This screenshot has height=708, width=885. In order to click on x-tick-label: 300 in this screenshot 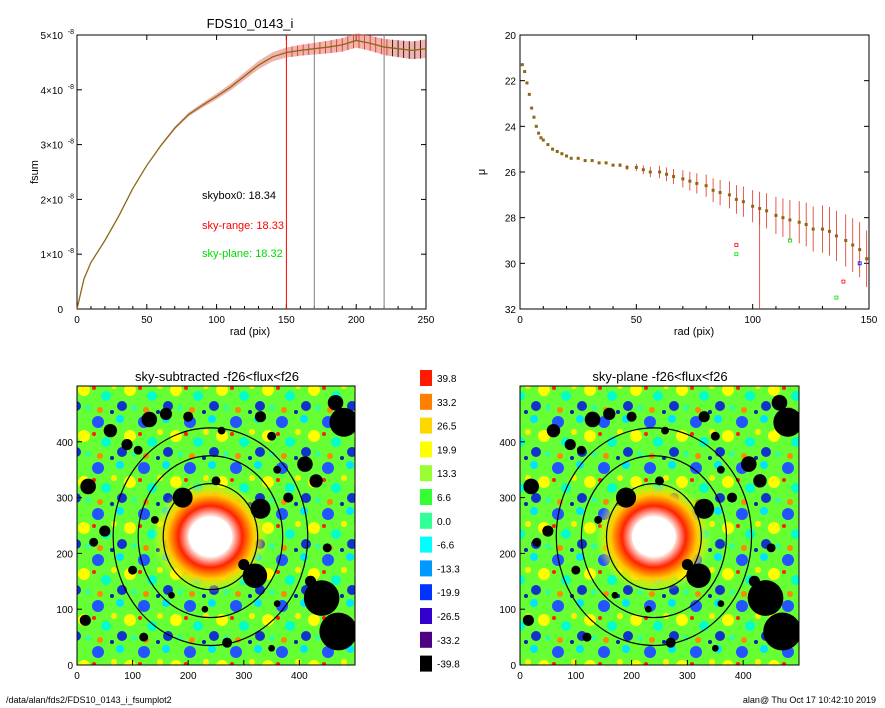, I will do `click(687, 676)`.